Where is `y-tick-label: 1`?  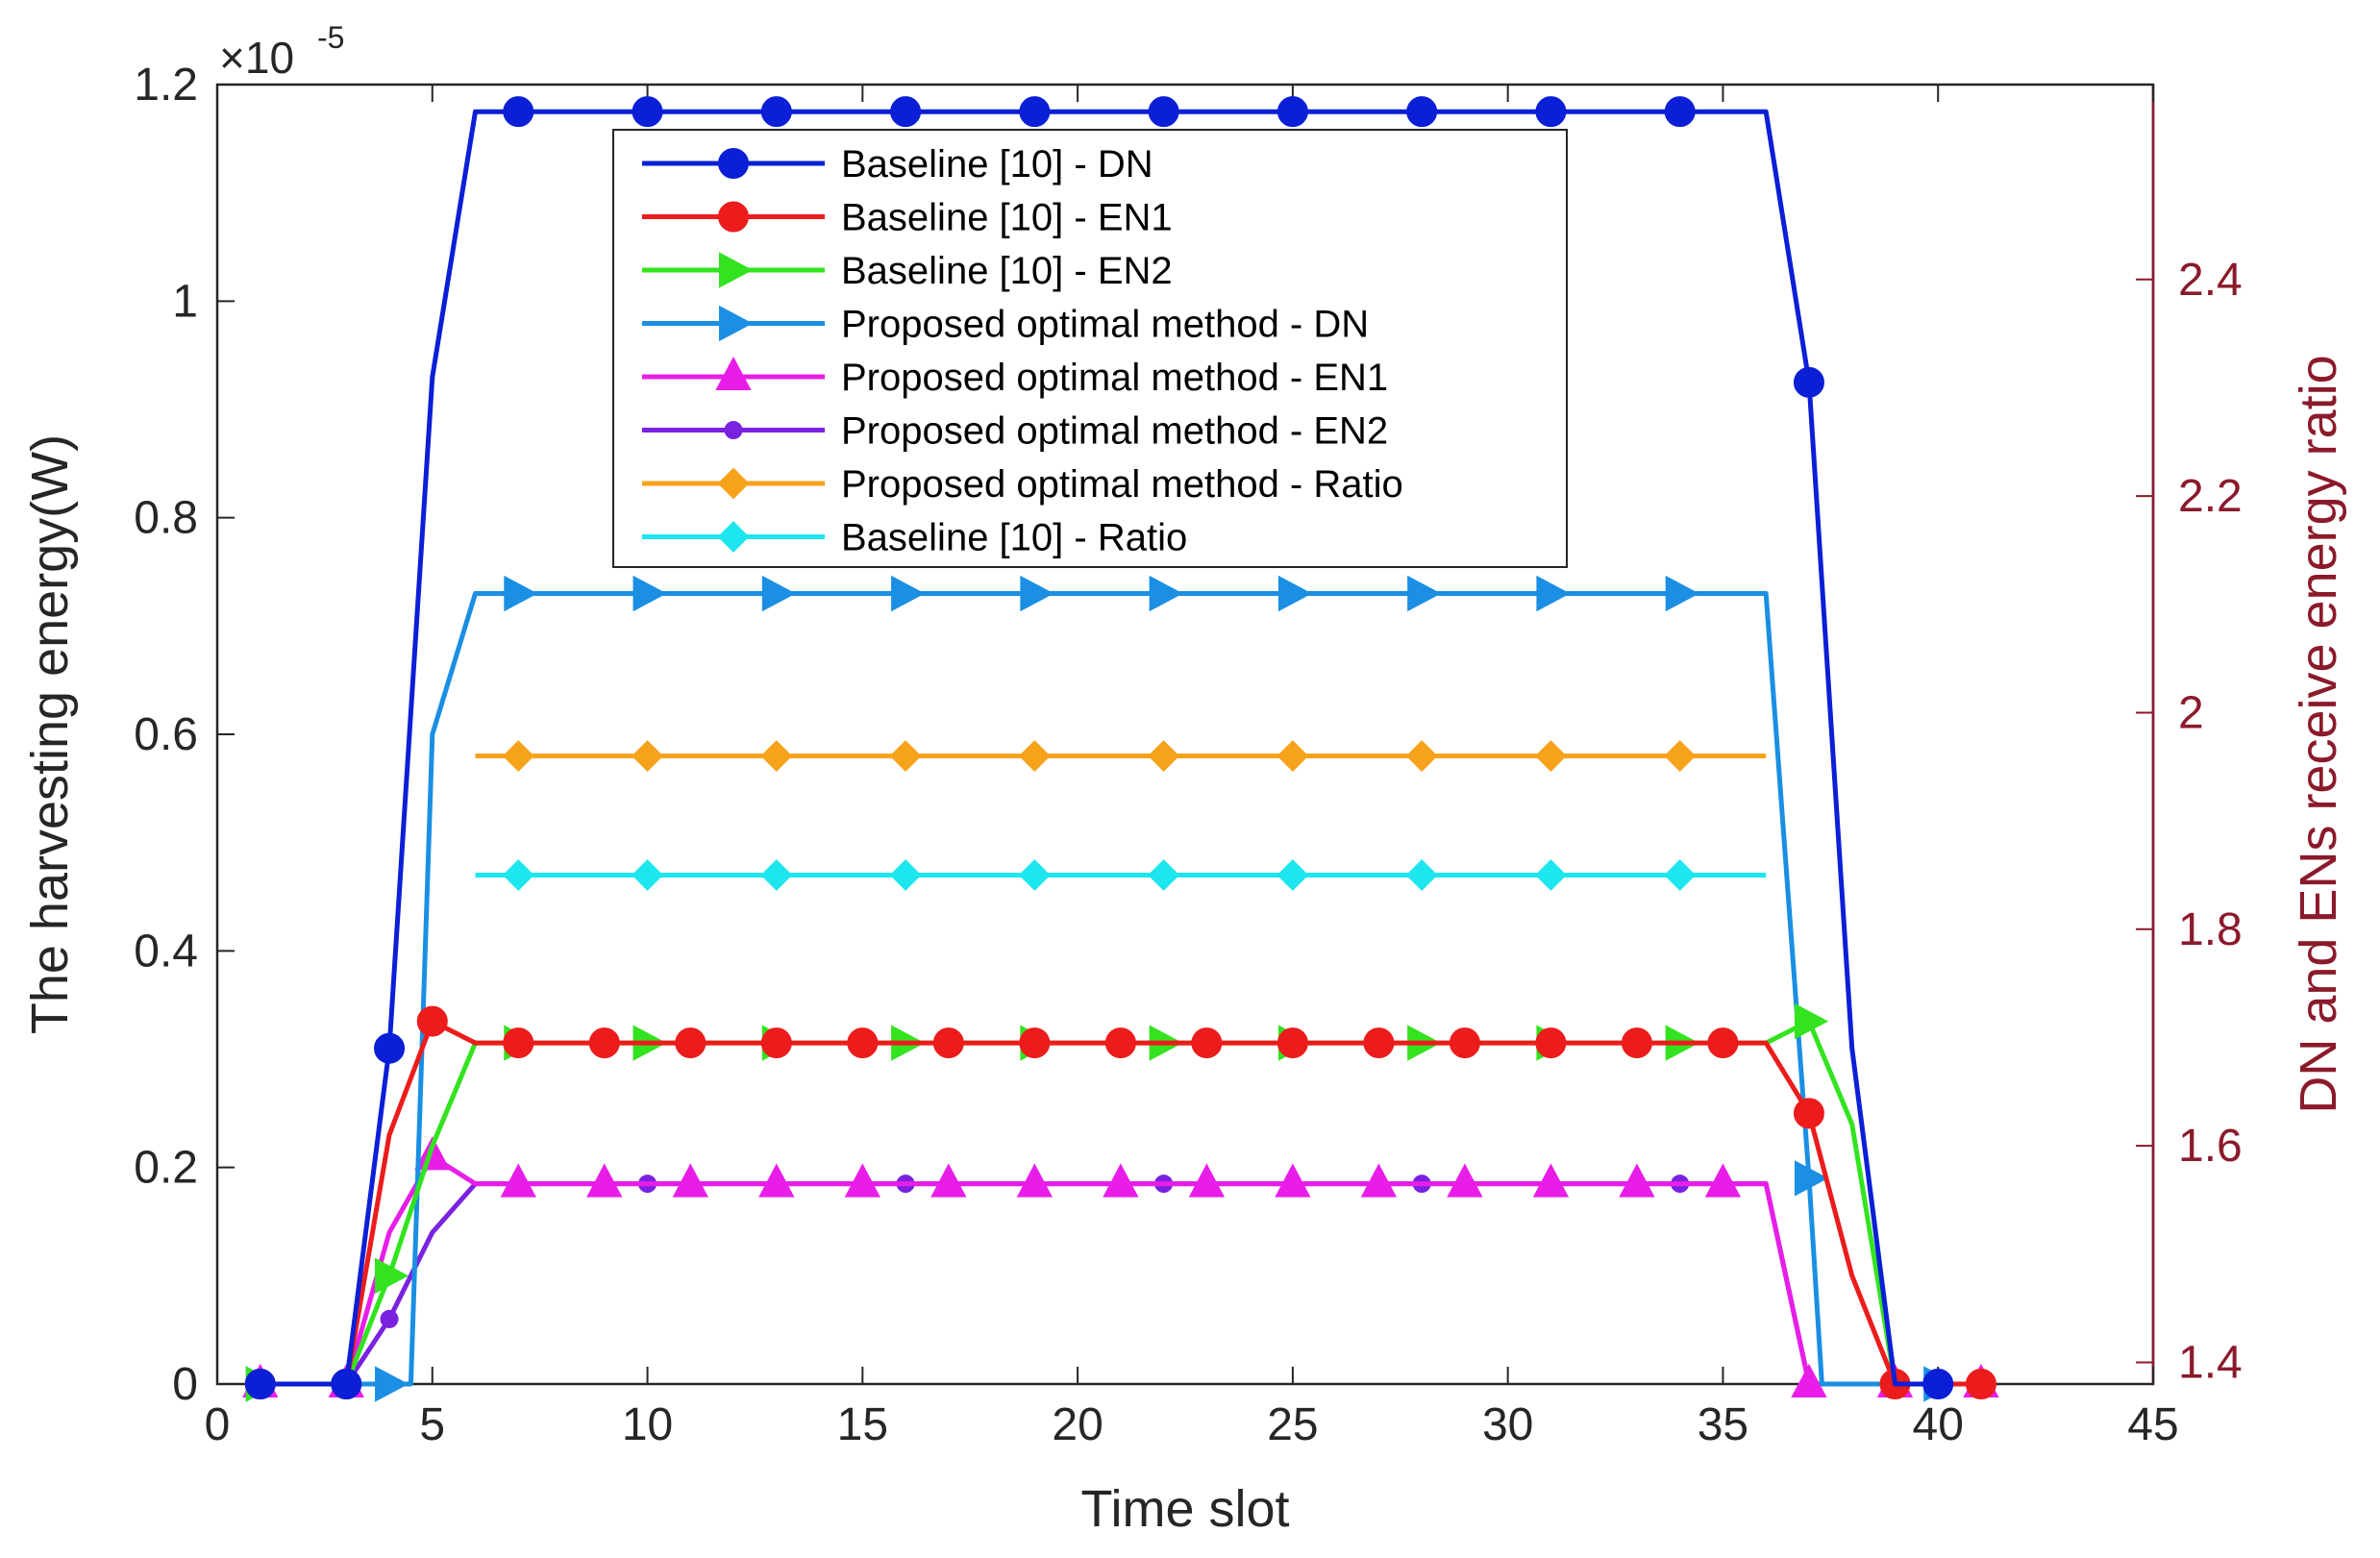 y-tick-label: 1 is located at coordinates (185, 301).